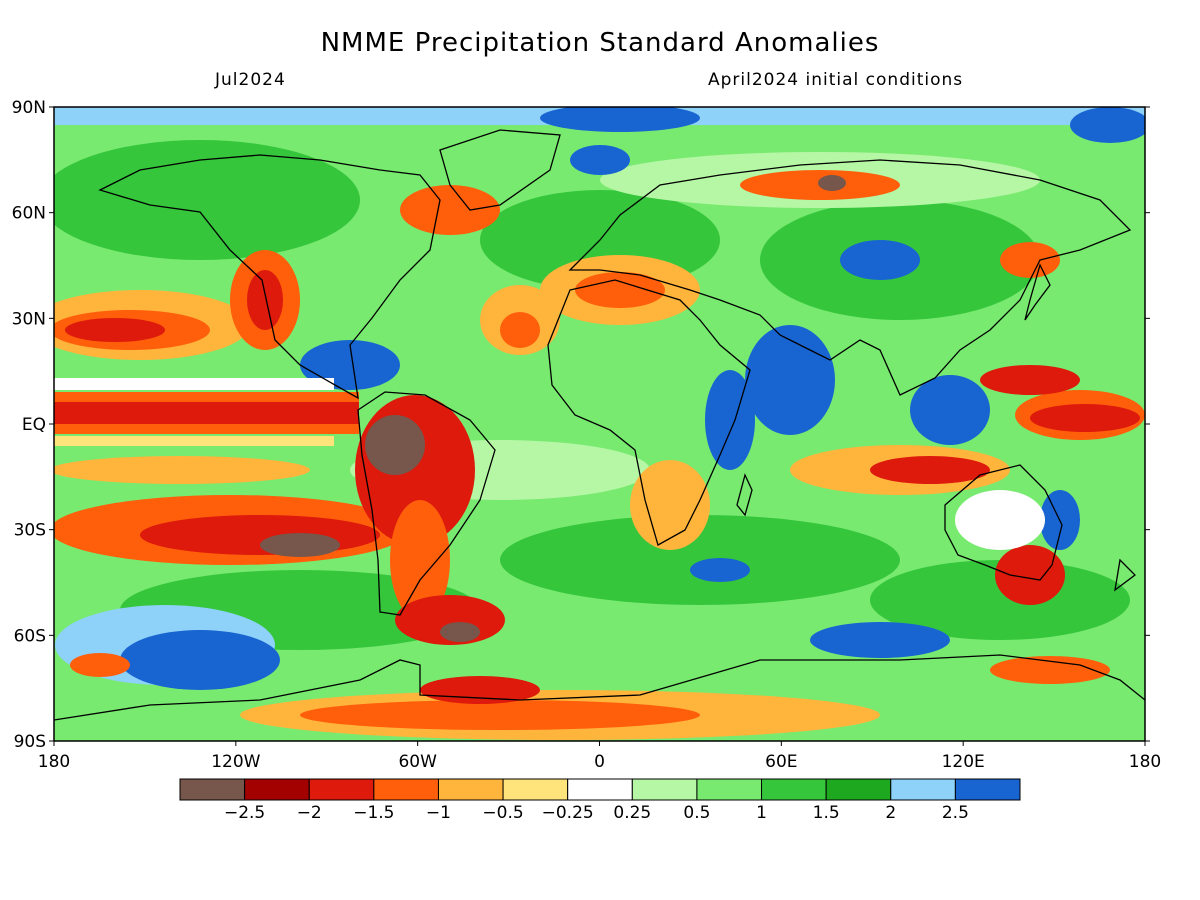 This screenshot has height=900, width=1200. Describe the element at coordinates (29, 319) in the screenshot. I see `lat-label: 30N` at that location.